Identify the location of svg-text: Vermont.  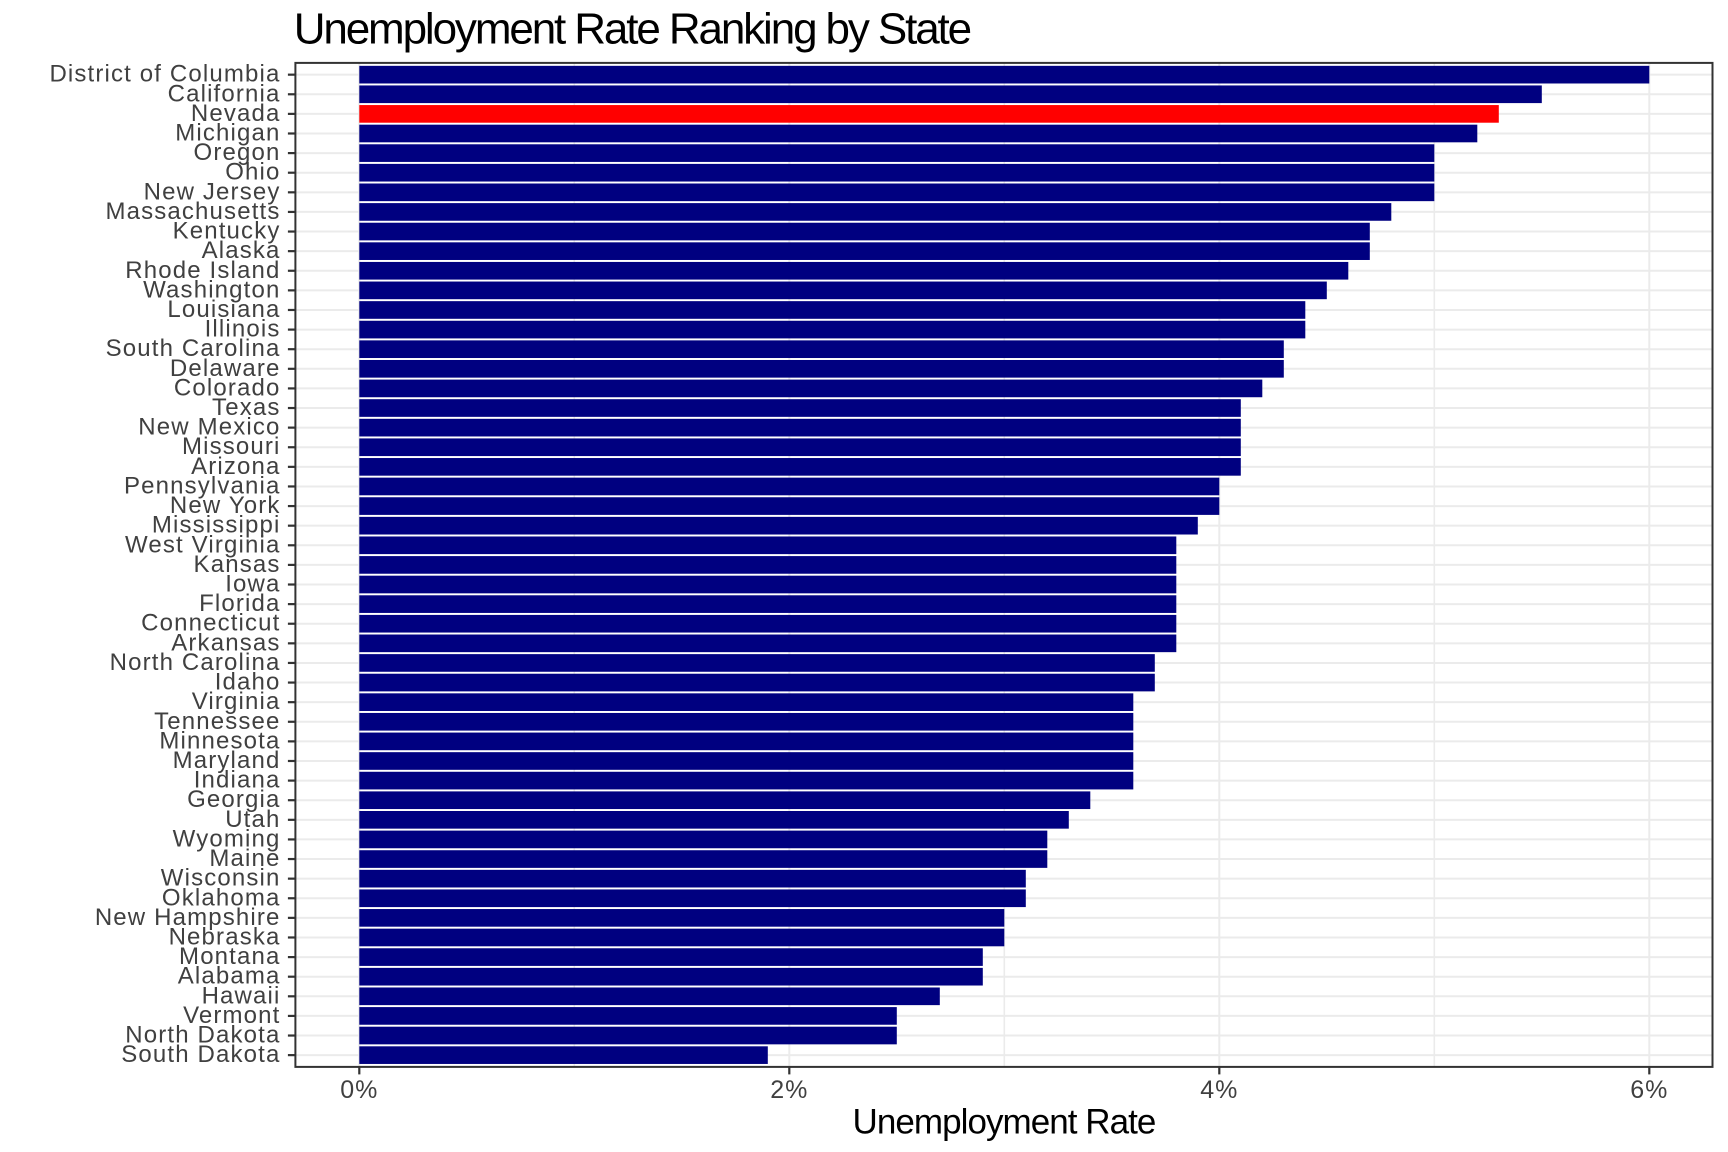
(231, 1015).